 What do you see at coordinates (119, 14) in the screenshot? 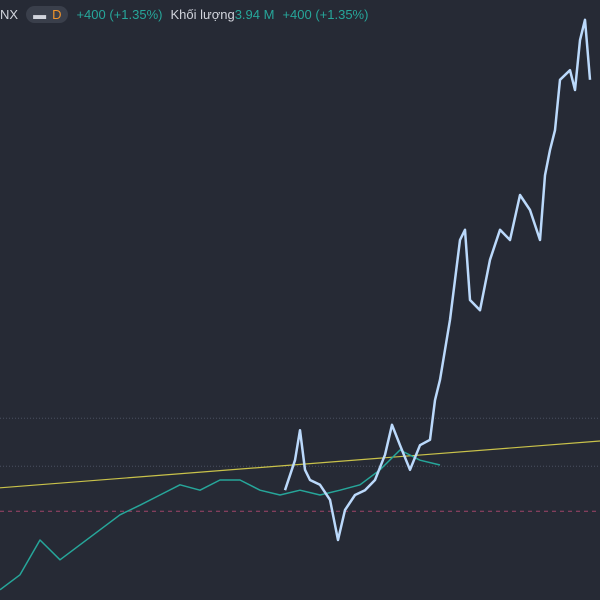
I see `change: +400 (+1.35%)` at bounding box center [119, 14].